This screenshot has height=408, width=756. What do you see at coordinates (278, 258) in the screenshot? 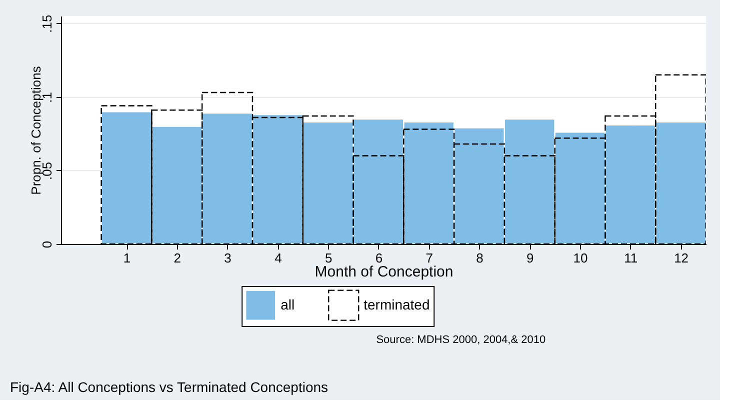
I see `x-tick-label: 4` at bounding box center [278, 258].